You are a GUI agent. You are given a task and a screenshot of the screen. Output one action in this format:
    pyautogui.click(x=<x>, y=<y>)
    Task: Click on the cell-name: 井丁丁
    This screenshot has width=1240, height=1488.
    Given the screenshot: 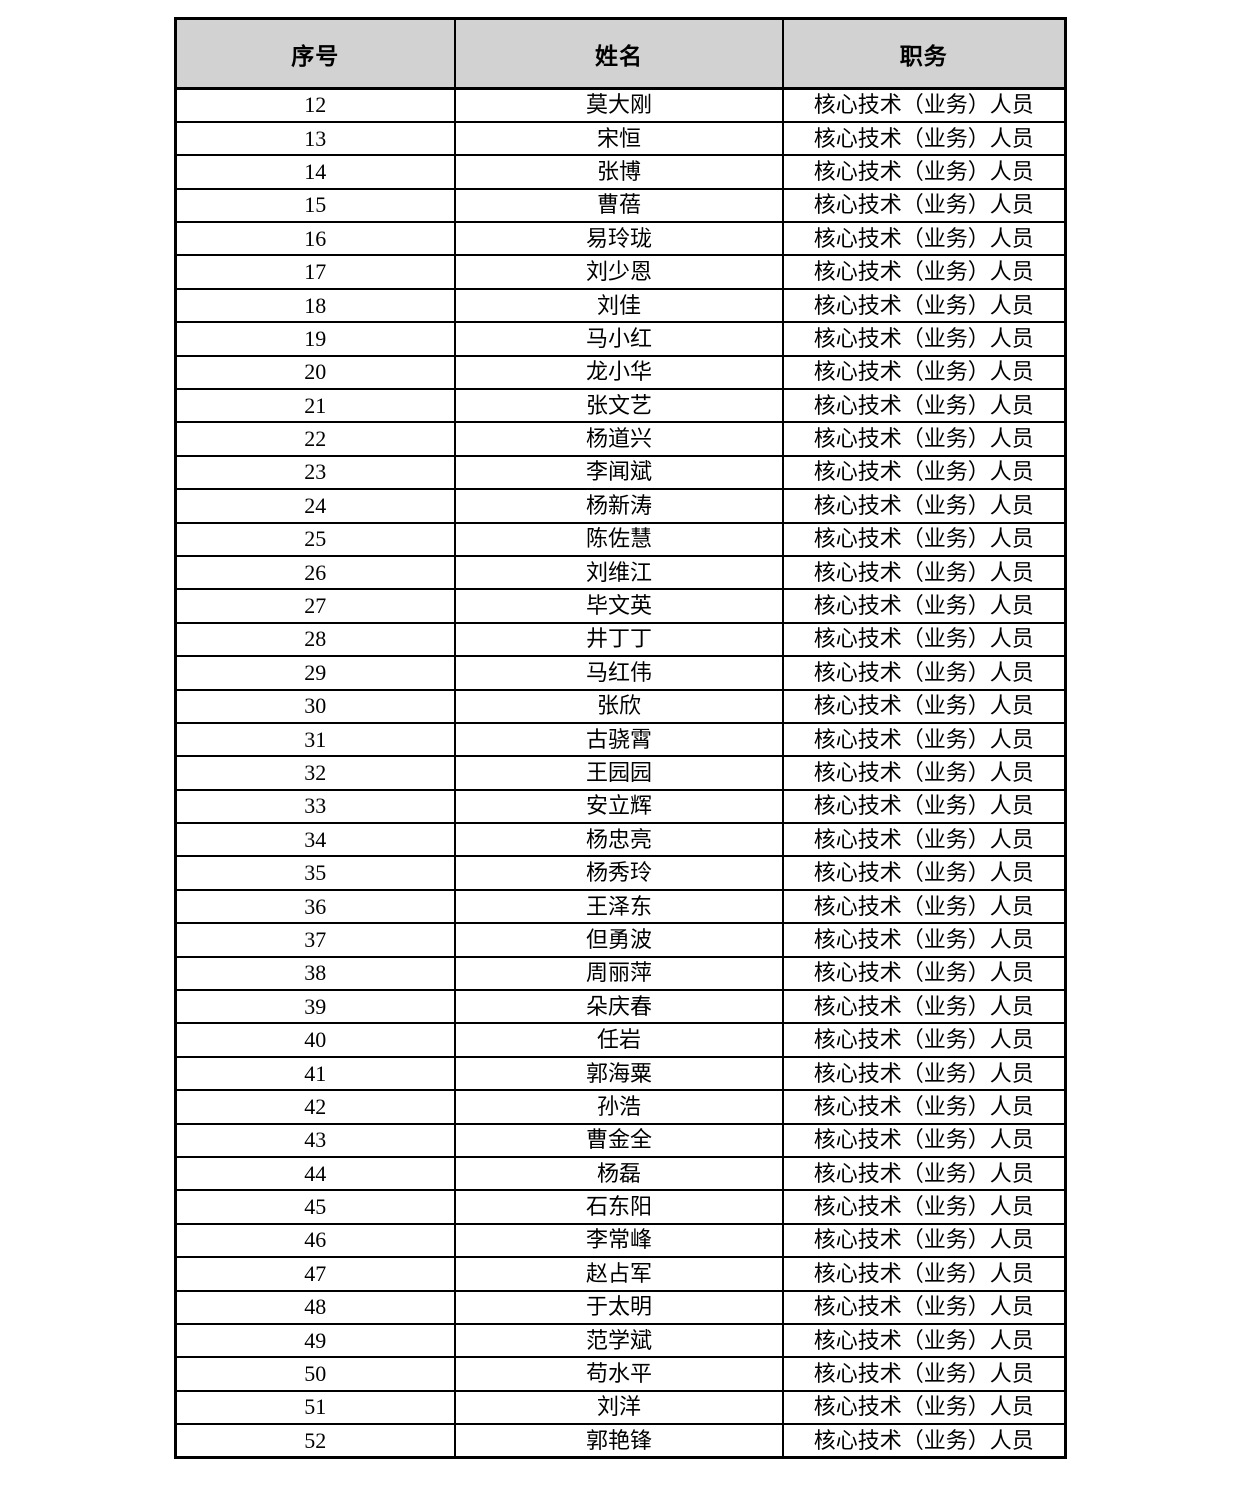 What is the action you would take?
    pyautogui.click(x=619, y=639)
    